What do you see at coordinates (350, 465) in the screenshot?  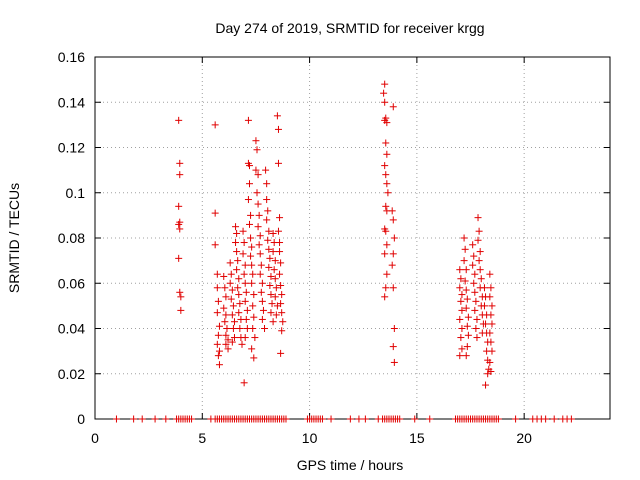 I see `x-axis-label: GPS time / hours` at bounding box center [350, 465].